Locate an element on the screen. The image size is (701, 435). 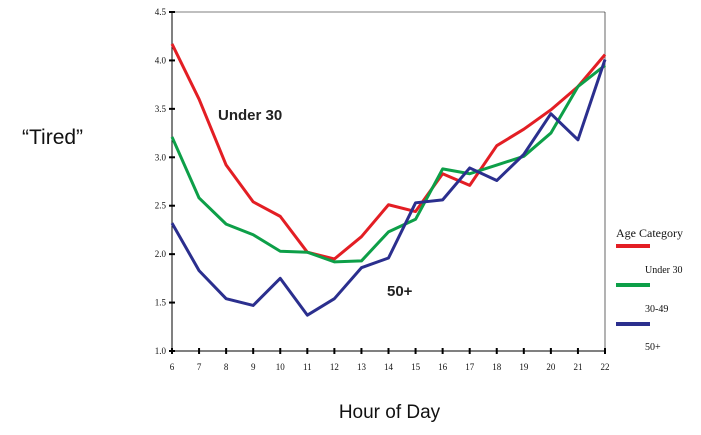
x-tick-label: 12 is located at coordinates (334, 367).